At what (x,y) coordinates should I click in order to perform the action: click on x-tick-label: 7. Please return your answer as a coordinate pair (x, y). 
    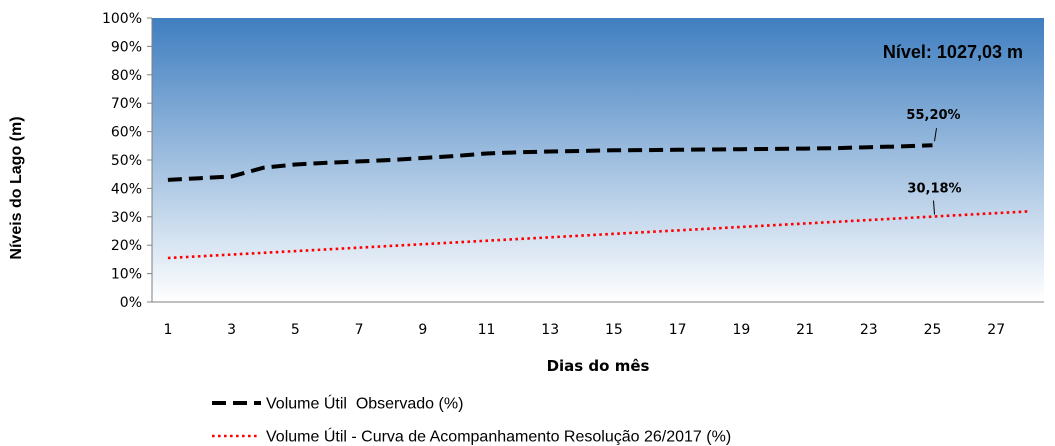
    Looking at the image, I should click on (359, 330).